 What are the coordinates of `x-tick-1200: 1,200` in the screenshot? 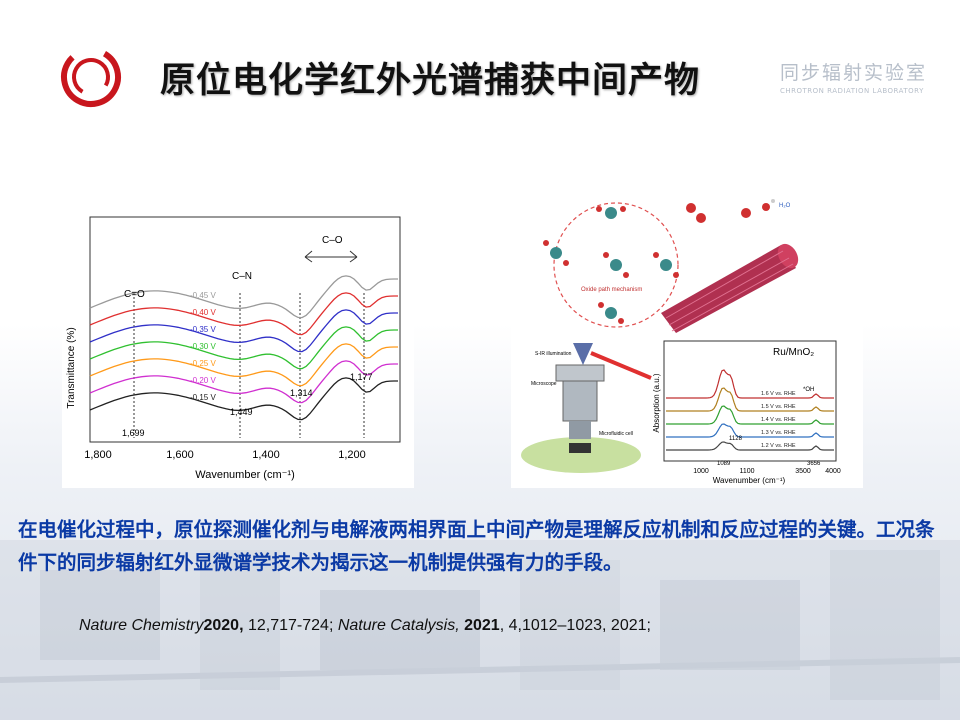 It's located at (352, 455).